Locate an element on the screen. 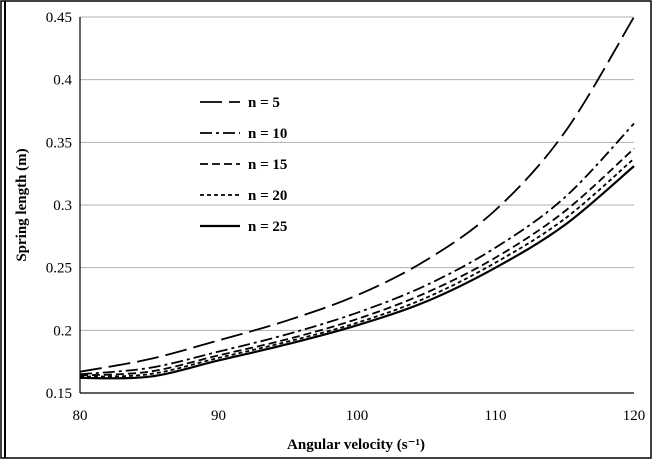 This screenshot has height=464, width=652. y-tick-label: 0.2 is located at coordinates (62, 331).